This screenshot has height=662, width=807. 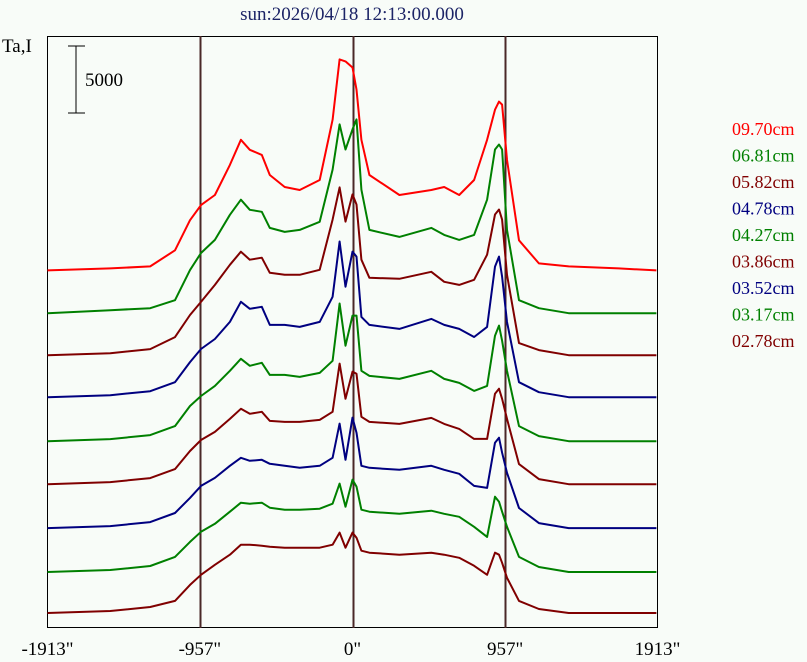 I want to click on legend-entry: 06.81cm, so click(x=763, y=156).